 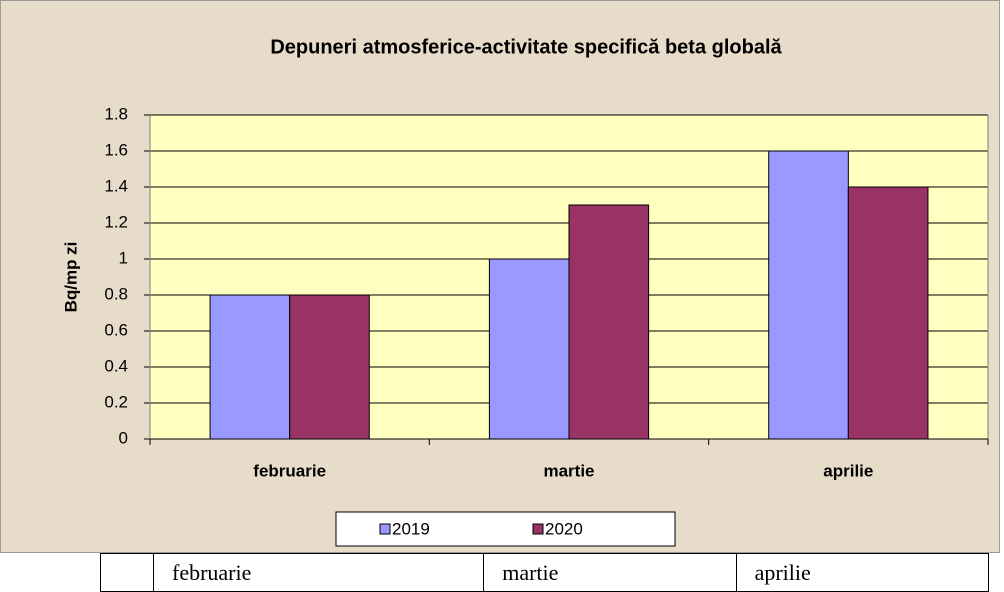 What do you see at coordinates (568, 470) in the screenshot?
I see `x-tick-label: martie` at bounding box center [568, 470].